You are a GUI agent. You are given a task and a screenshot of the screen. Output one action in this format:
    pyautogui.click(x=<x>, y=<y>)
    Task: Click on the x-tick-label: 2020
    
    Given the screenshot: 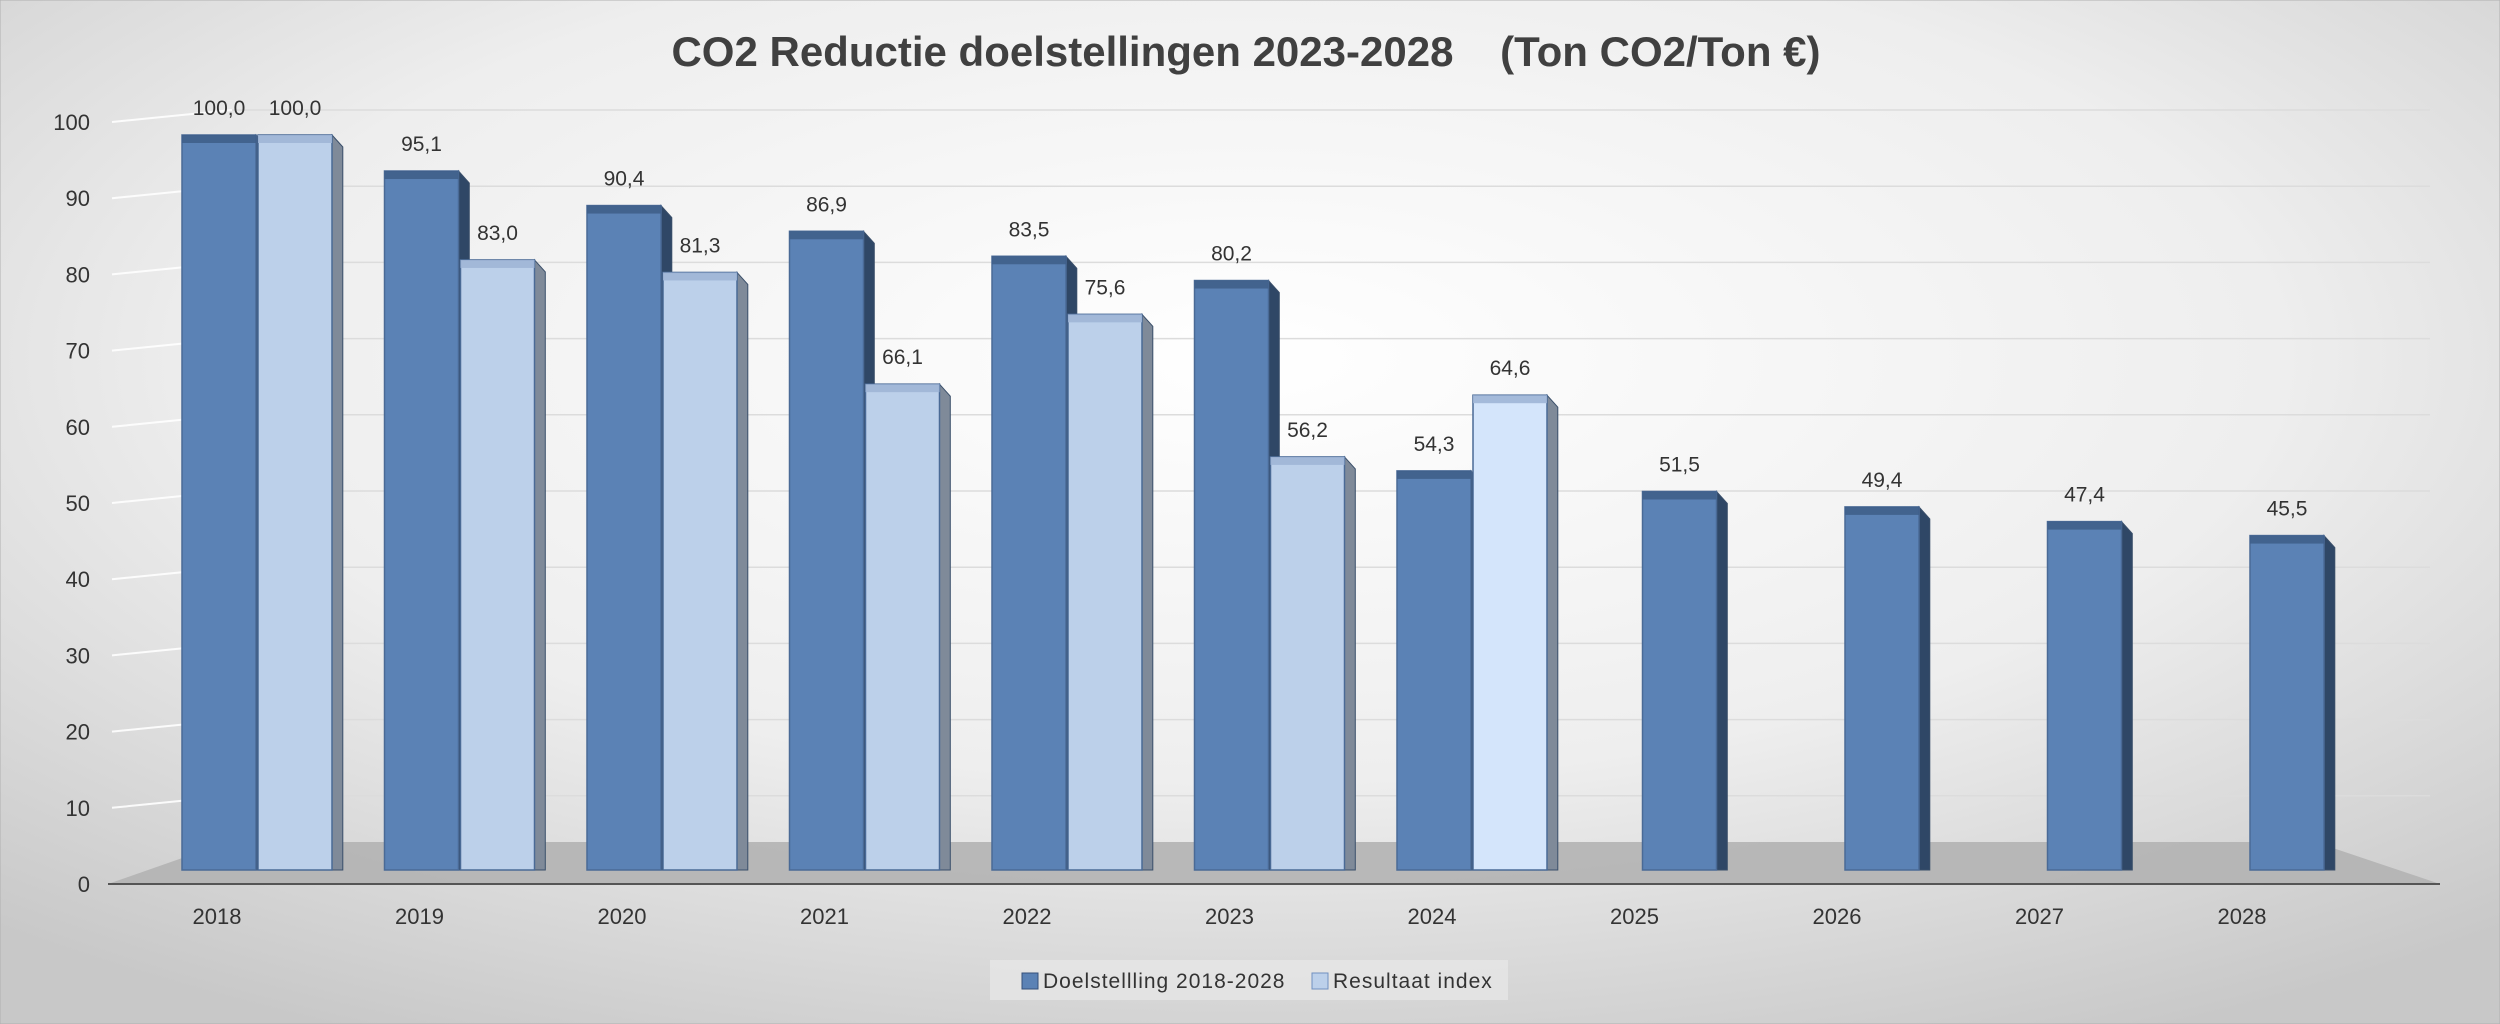 What is the action you would take?
    pyautogui.click(x=622, y=916)
    